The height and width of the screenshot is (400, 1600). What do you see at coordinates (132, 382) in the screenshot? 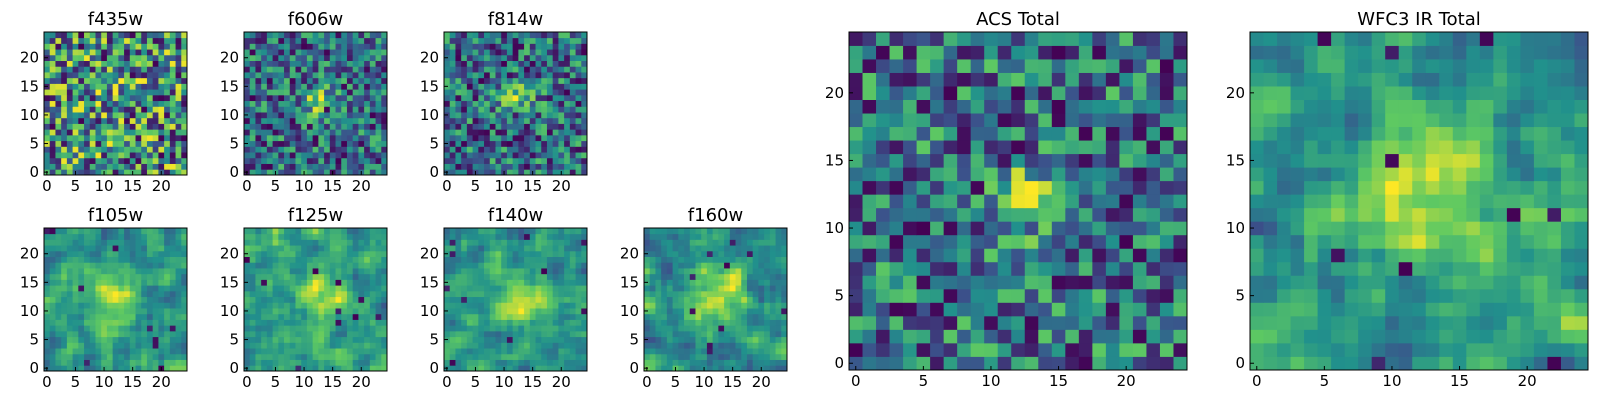
I see `x-tick-label: 15` at bounding box center [132, 382].